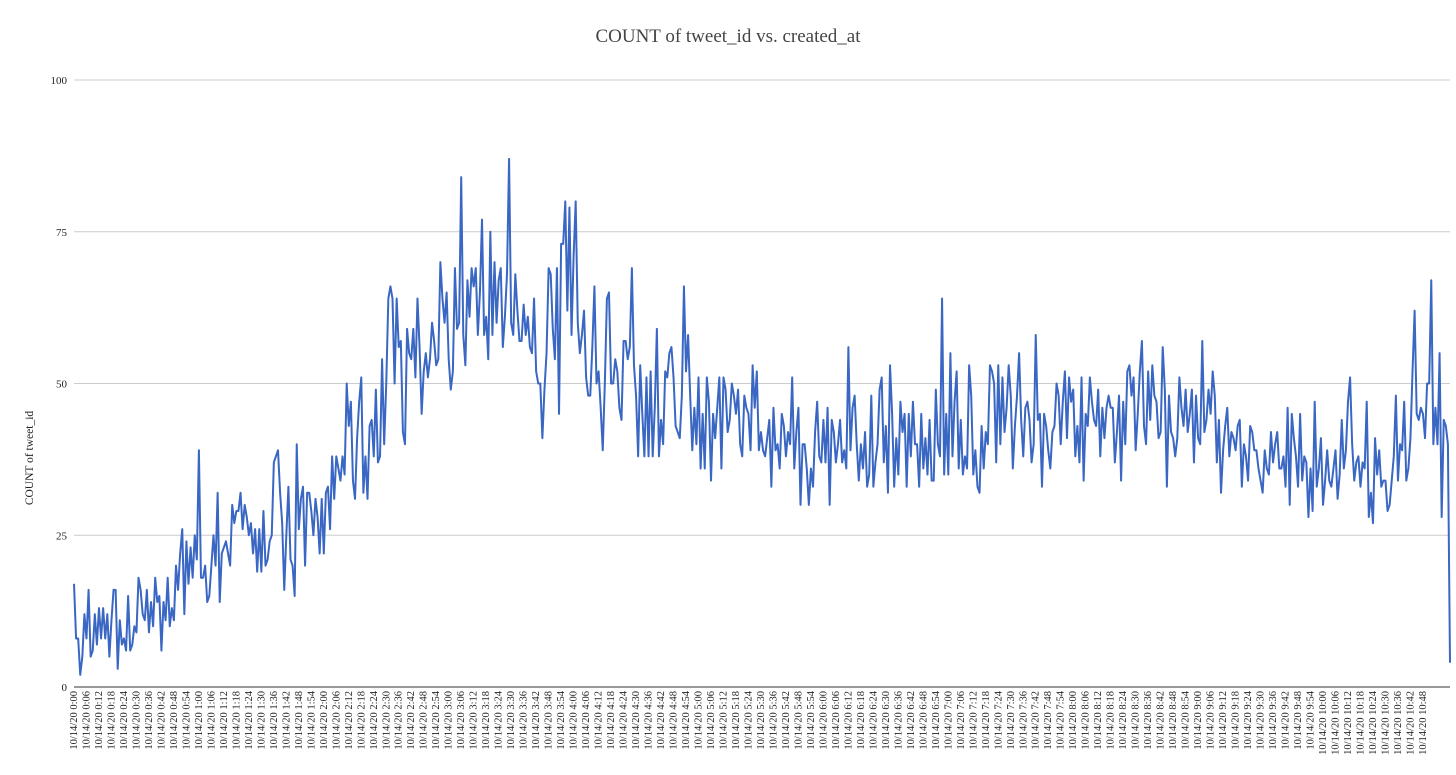 The width and height of the screenshot is (1456, 775). I want to click on x-tick-label: 10/14/20 5:36, so click(773, 720).